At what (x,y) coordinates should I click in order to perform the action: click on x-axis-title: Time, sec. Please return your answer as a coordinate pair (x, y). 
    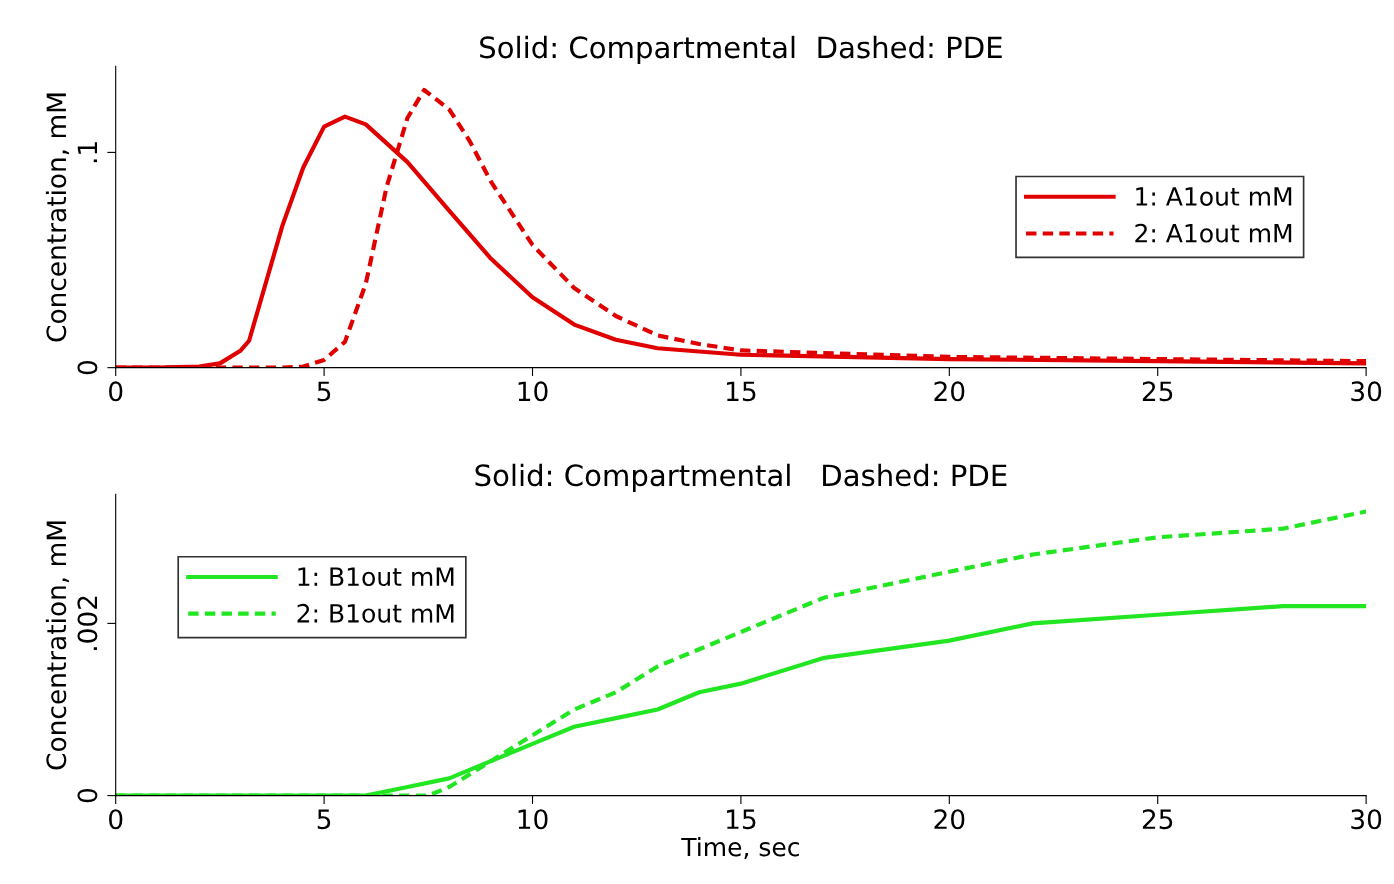
    Looking at the image, I should click on (740, 848).